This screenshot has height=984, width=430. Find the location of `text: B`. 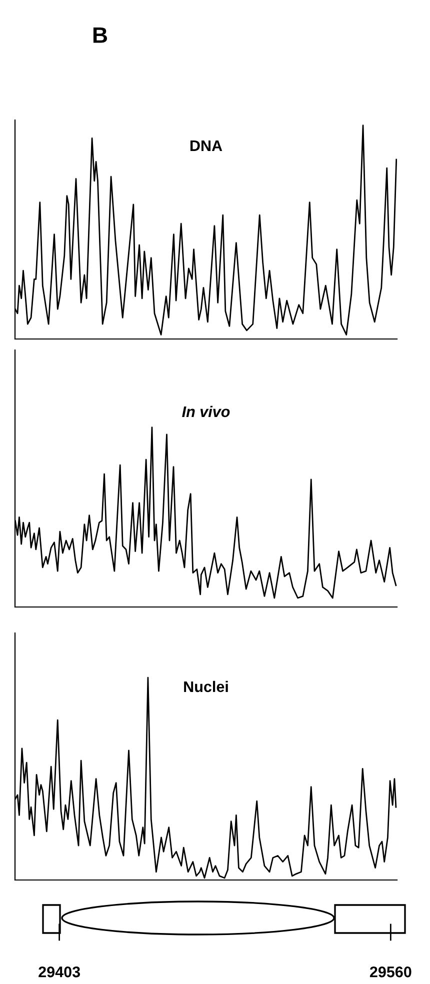

text: B is located at coordinates (100, 35).